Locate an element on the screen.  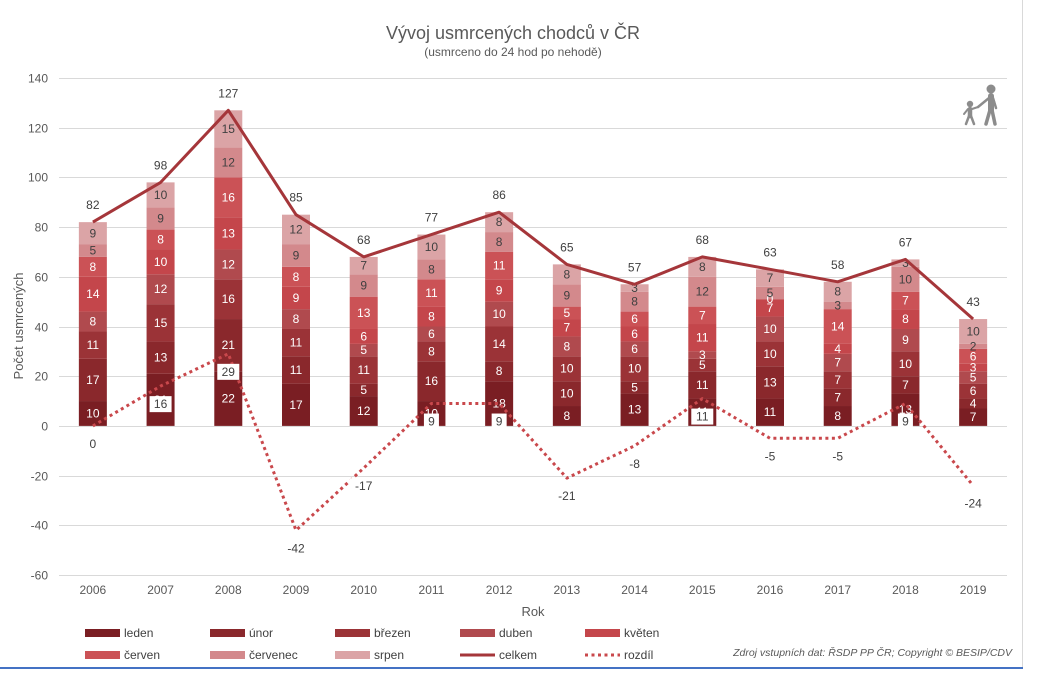
difference-label-text: -17 is located at coordinates (364, 486).